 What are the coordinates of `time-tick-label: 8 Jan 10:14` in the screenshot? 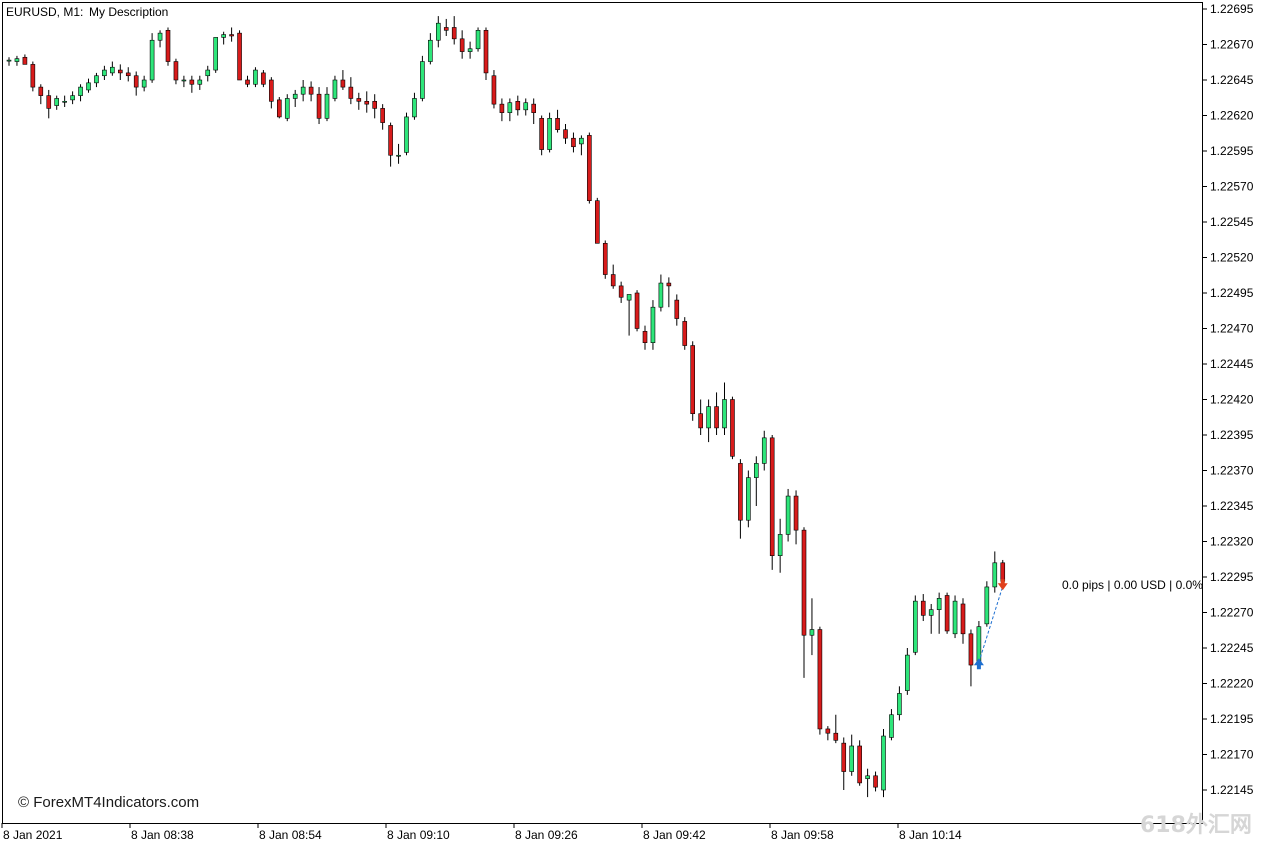 It's located at (930, 835).